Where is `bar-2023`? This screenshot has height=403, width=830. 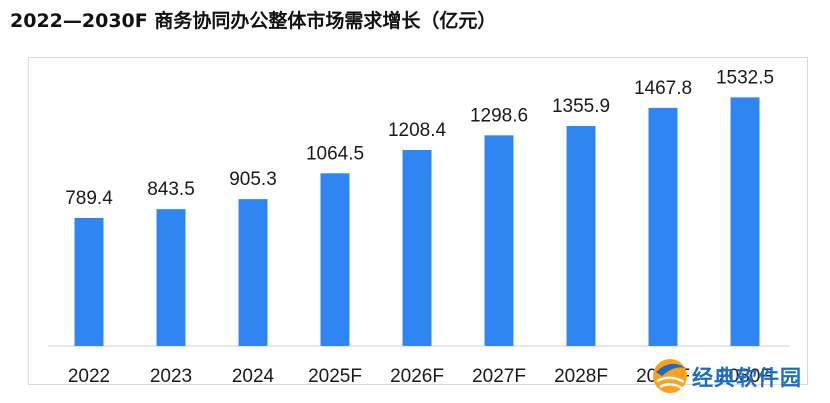
bar-2023 is located at coordinates (171, 277).